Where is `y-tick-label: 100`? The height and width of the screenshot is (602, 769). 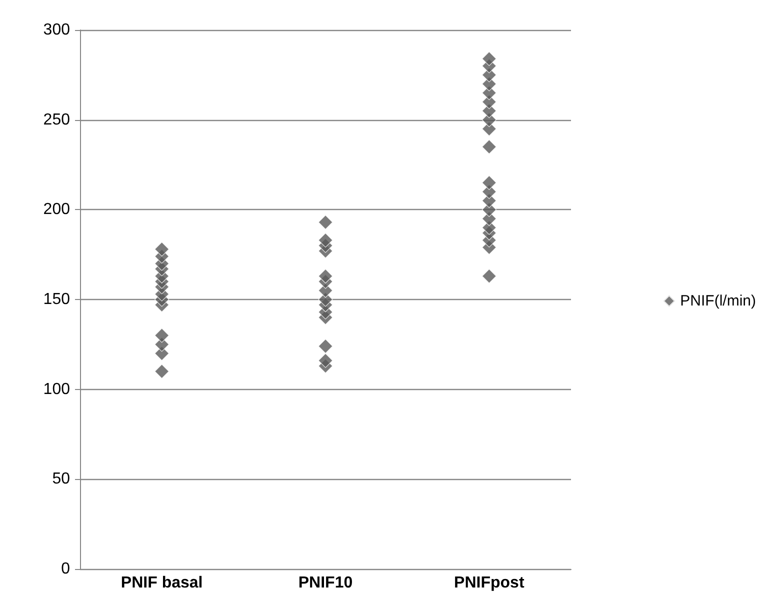
y-tick-label: 100 is located at coordinates (56, 389).